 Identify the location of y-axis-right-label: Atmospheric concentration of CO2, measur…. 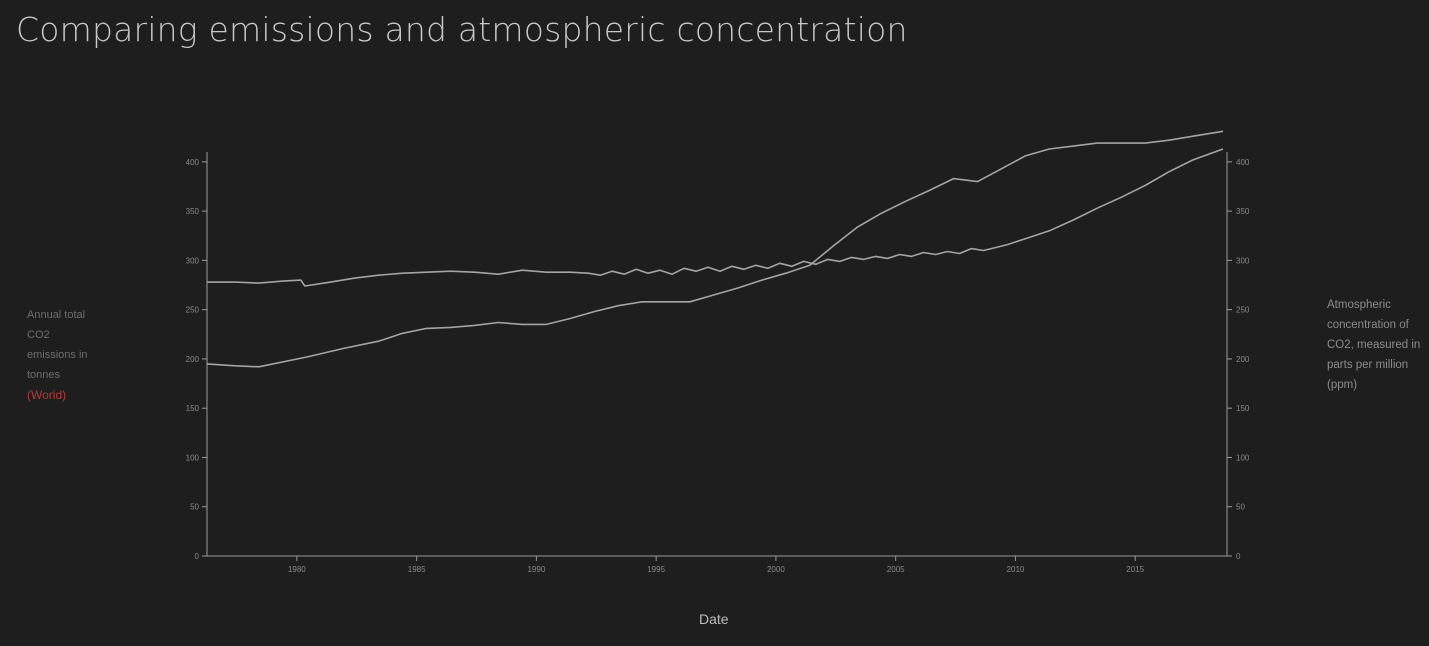
(1374, 345).